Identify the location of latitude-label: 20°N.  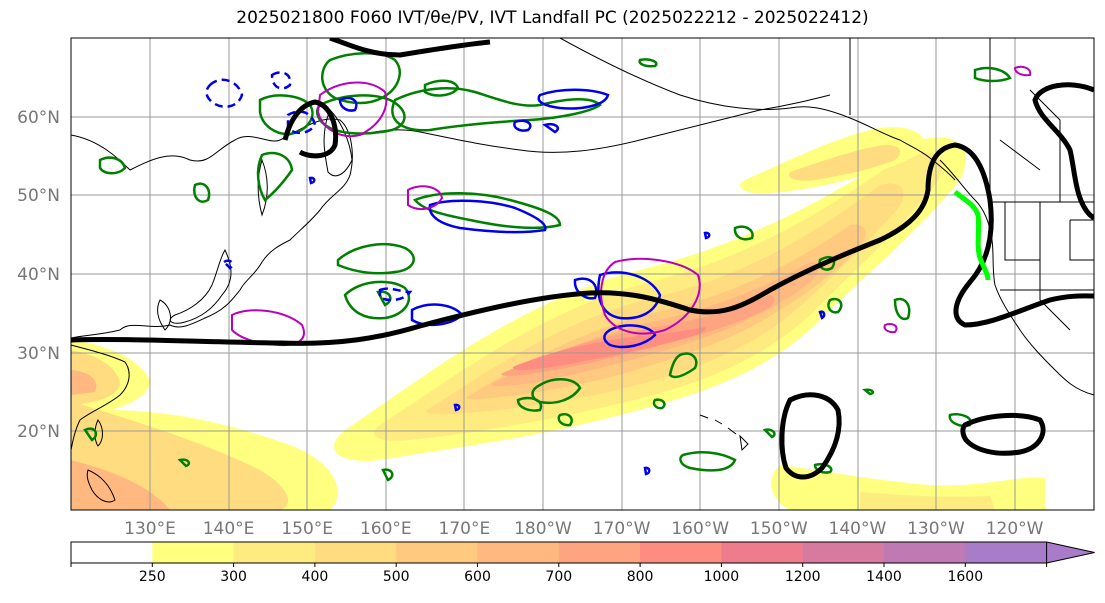
(38, 432).